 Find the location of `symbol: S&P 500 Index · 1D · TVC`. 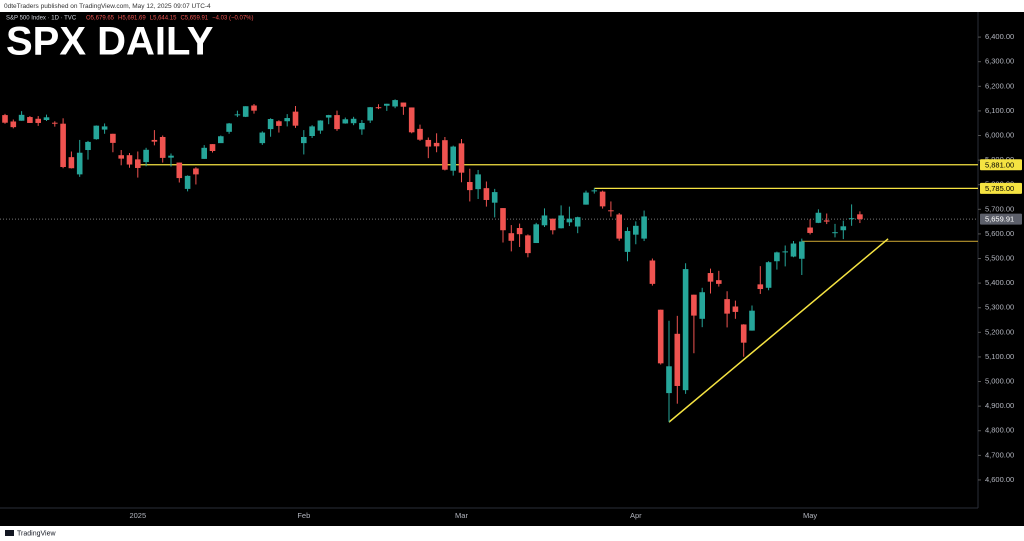

symbol: S&P 500 Index · 1D · TVC is located at coordinates (41, 19).